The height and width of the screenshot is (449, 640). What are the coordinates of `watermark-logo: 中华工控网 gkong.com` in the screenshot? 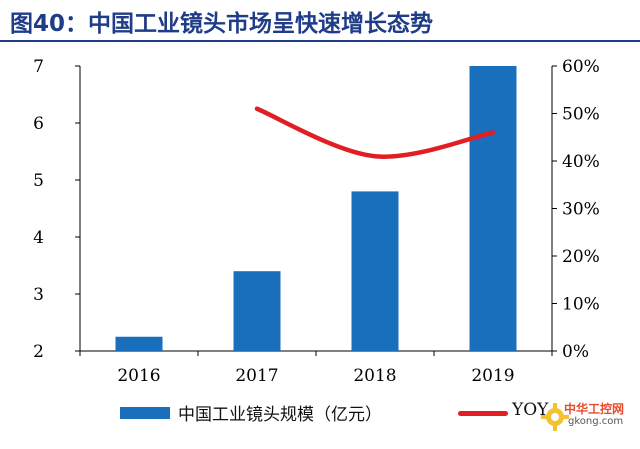 It's located at (588, 421).